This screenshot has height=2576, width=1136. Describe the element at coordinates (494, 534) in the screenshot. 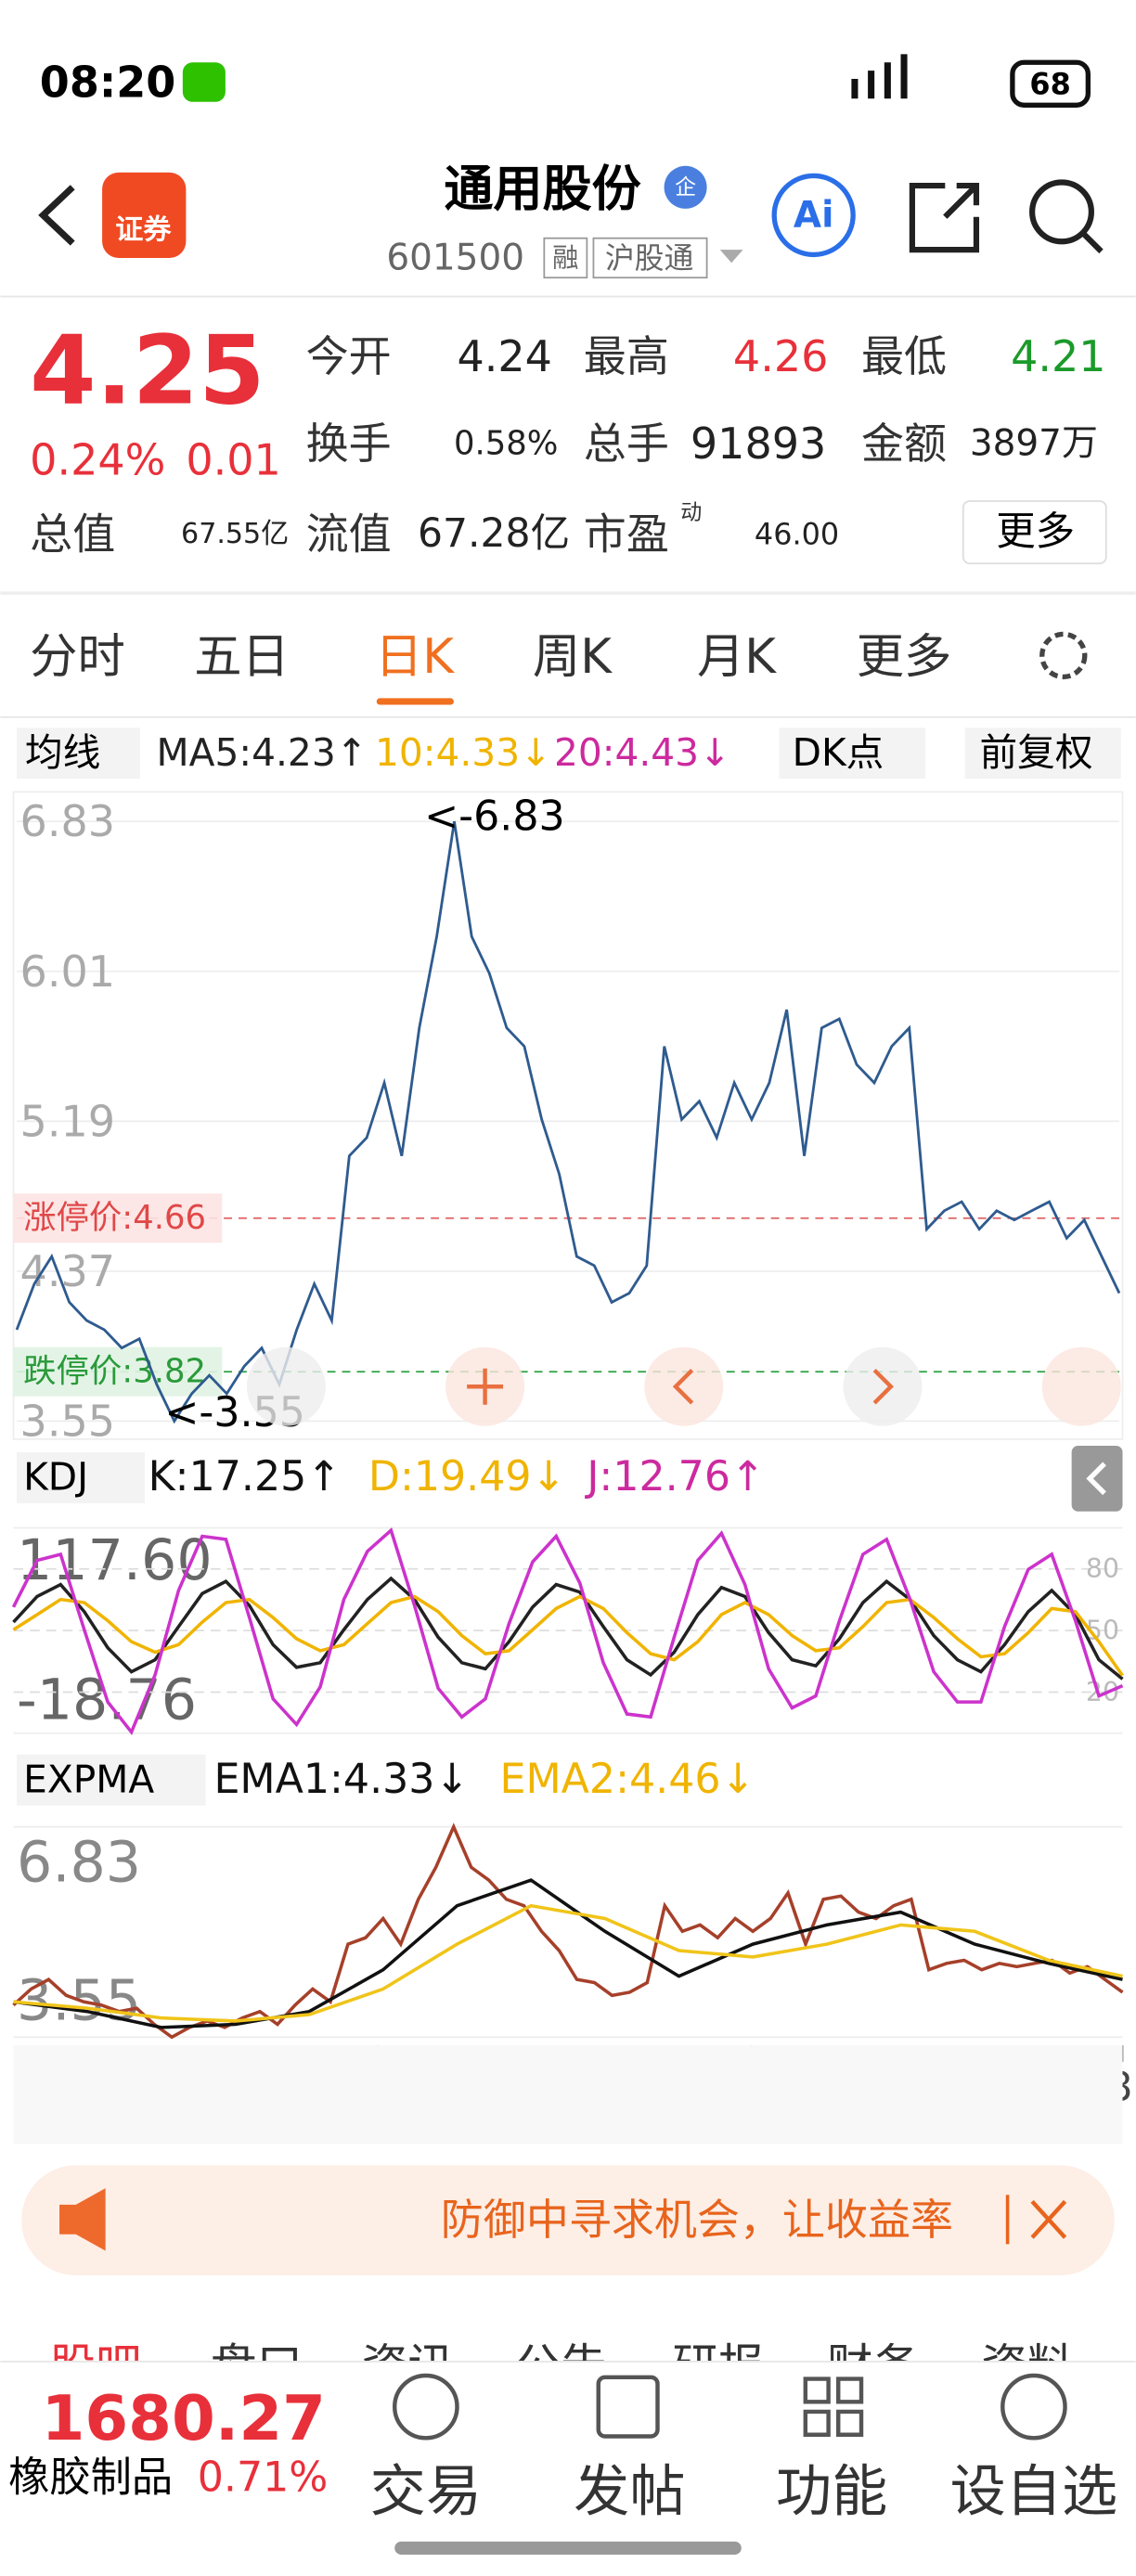

I see `field-value: 67.28亿` at that location.